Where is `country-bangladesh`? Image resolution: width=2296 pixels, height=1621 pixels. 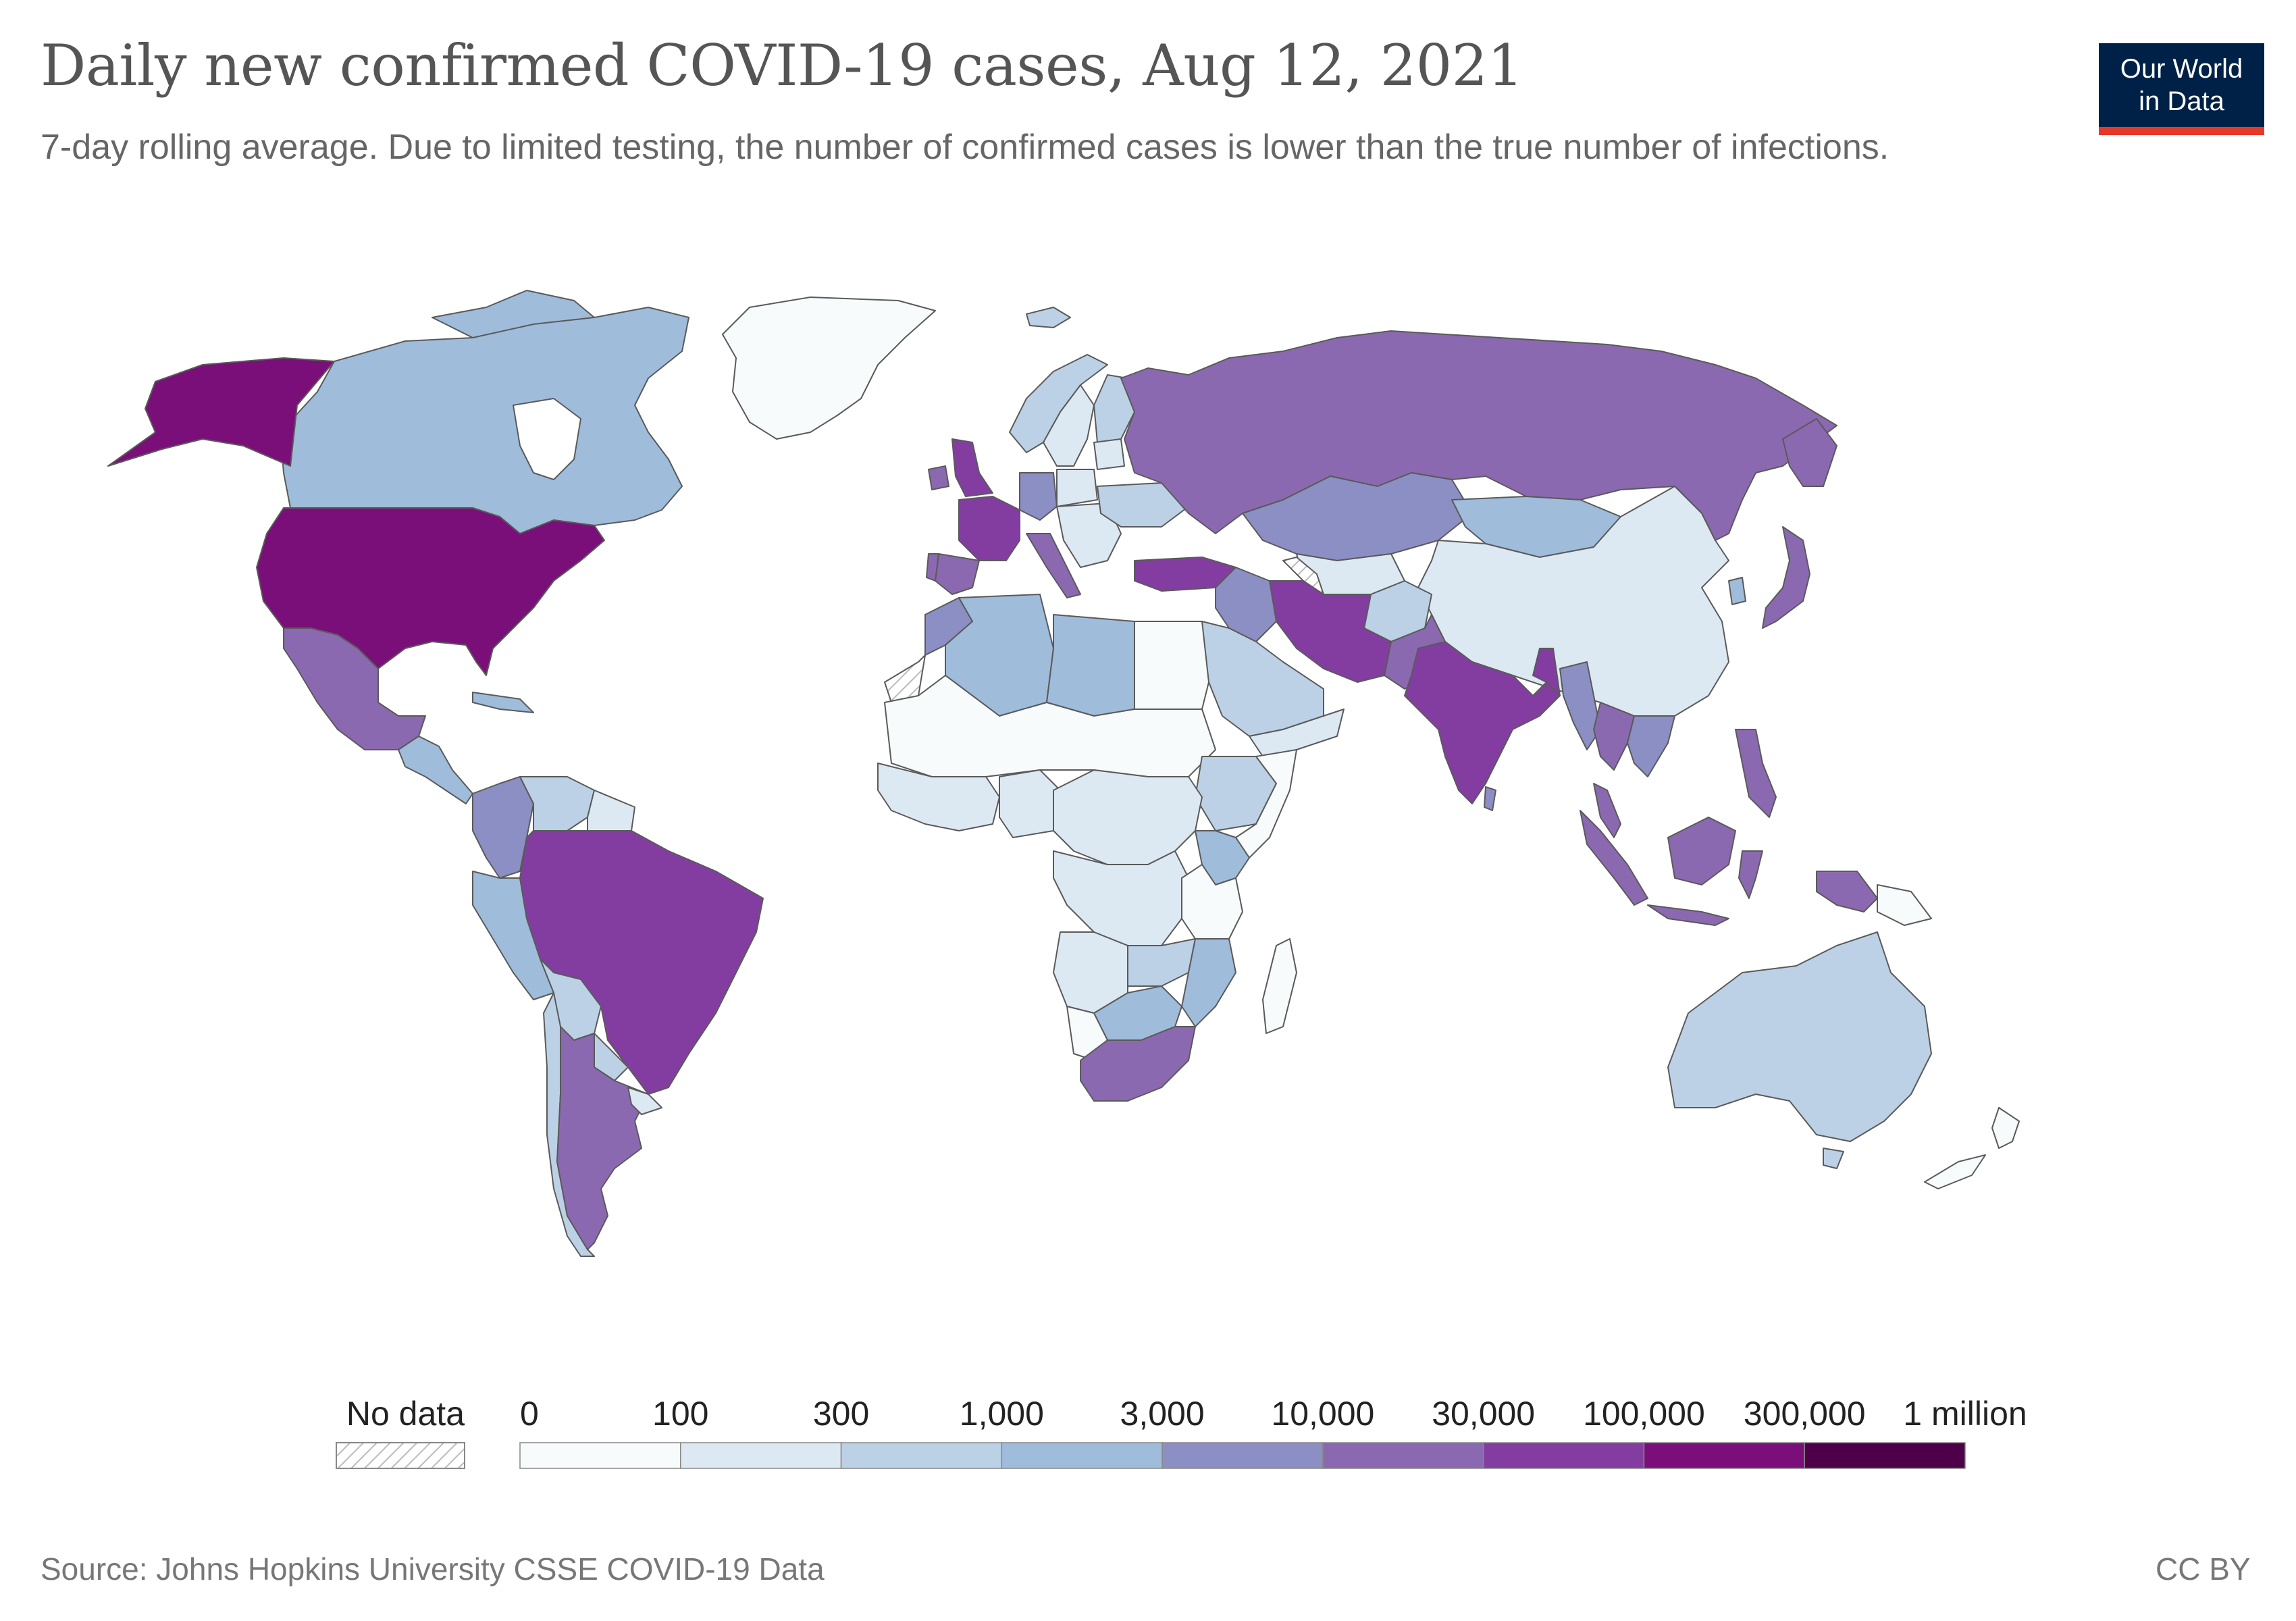 country-bangladesh is located at coordinates (1546, 672).